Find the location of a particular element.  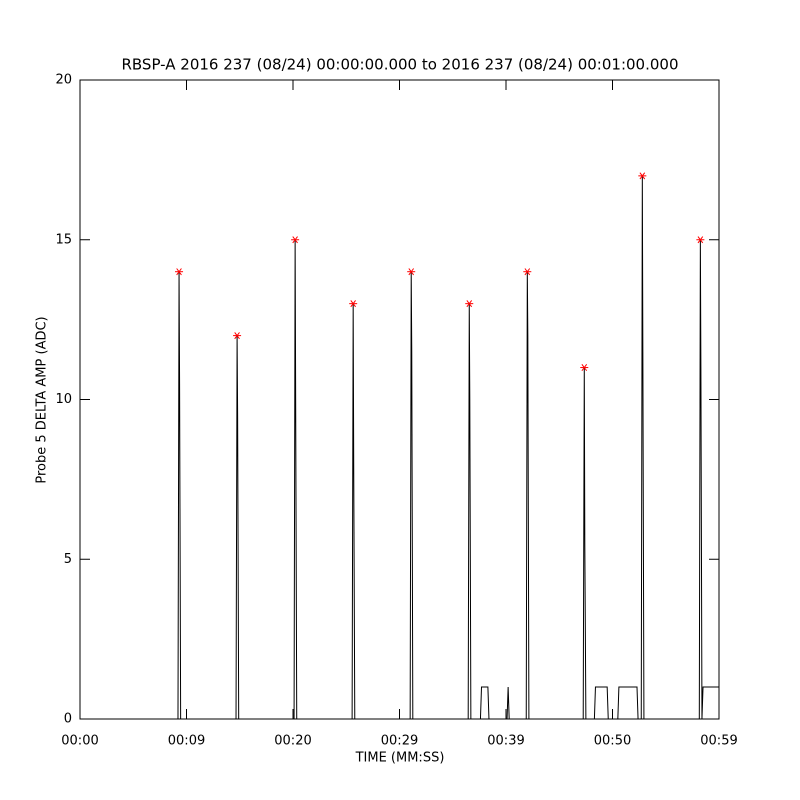

y-tick-label: 0 is located at coordinates (68, 719).